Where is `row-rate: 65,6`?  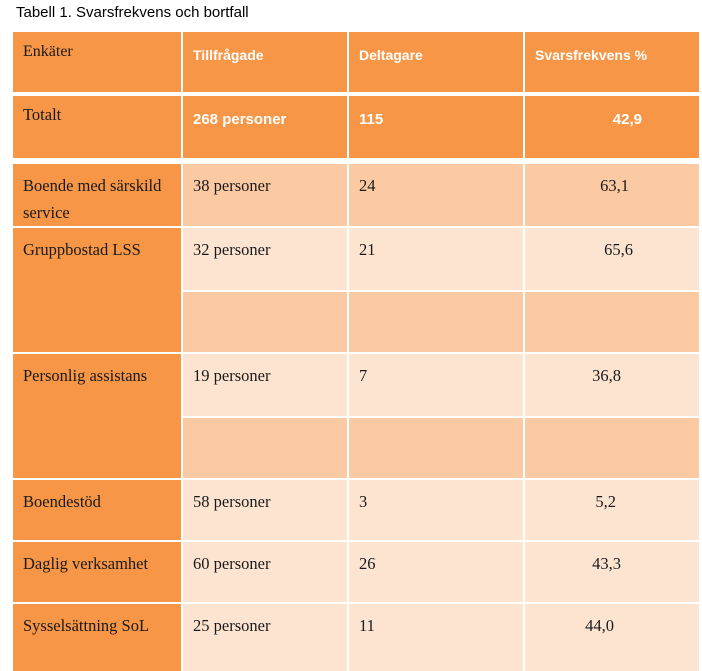
row-rate: 65,6 is located at coordinates (612, 259).